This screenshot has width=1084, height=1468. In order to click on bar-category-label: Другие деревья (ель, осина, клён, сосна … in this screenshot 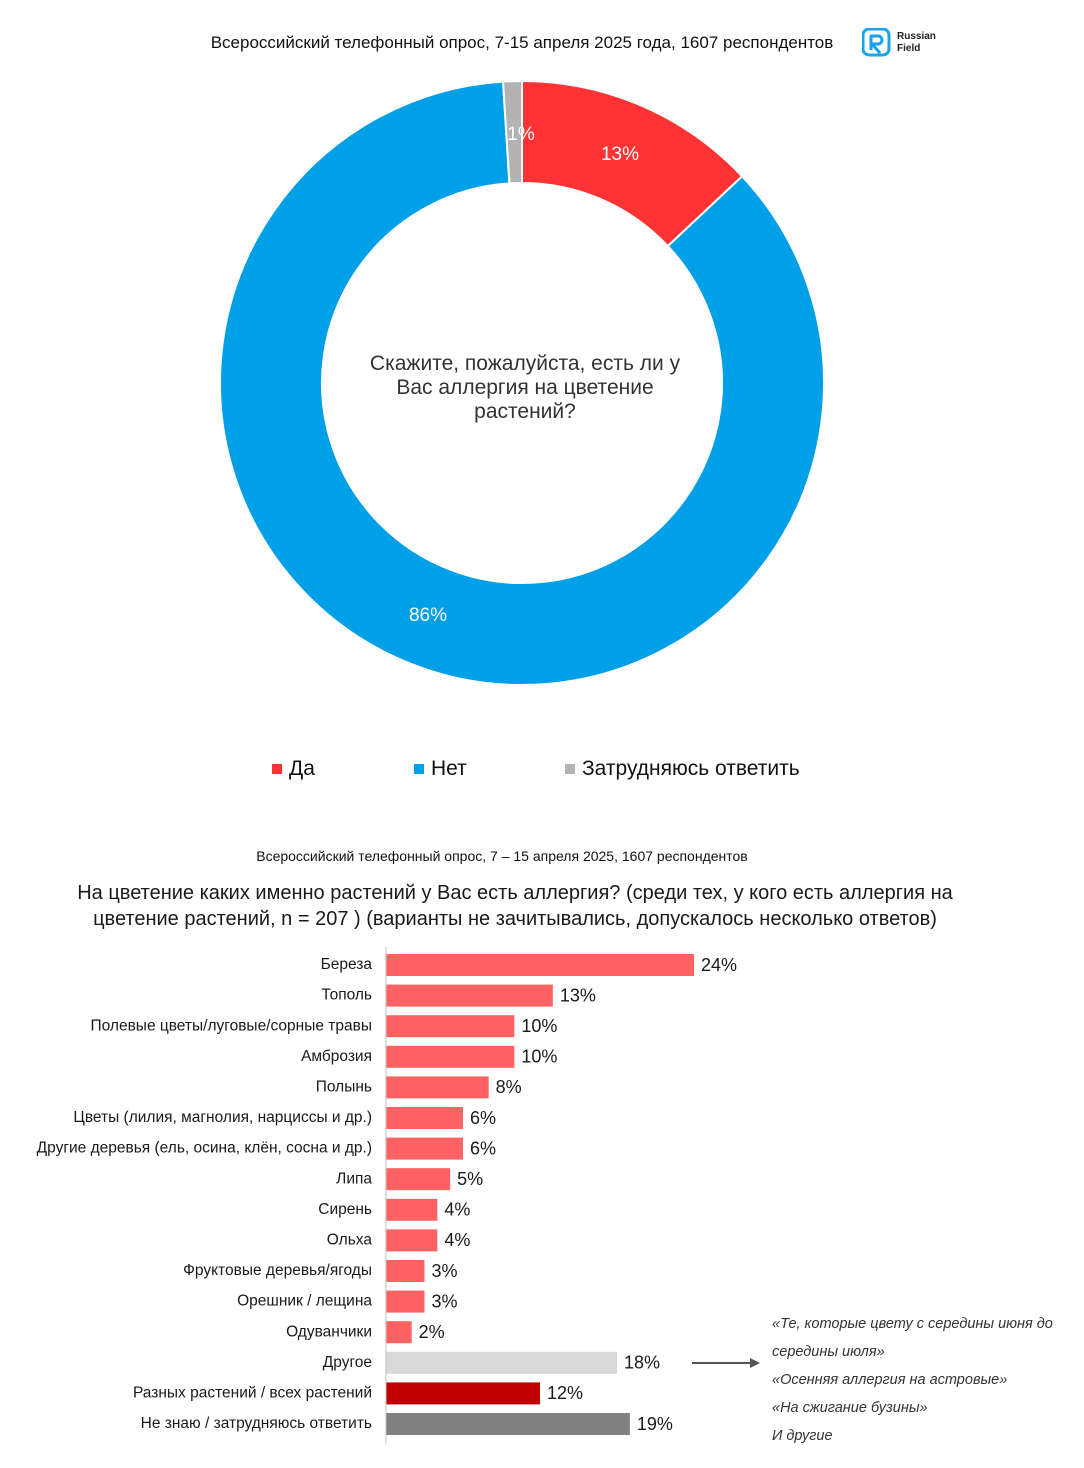, I will do `click(204, 1148)`.